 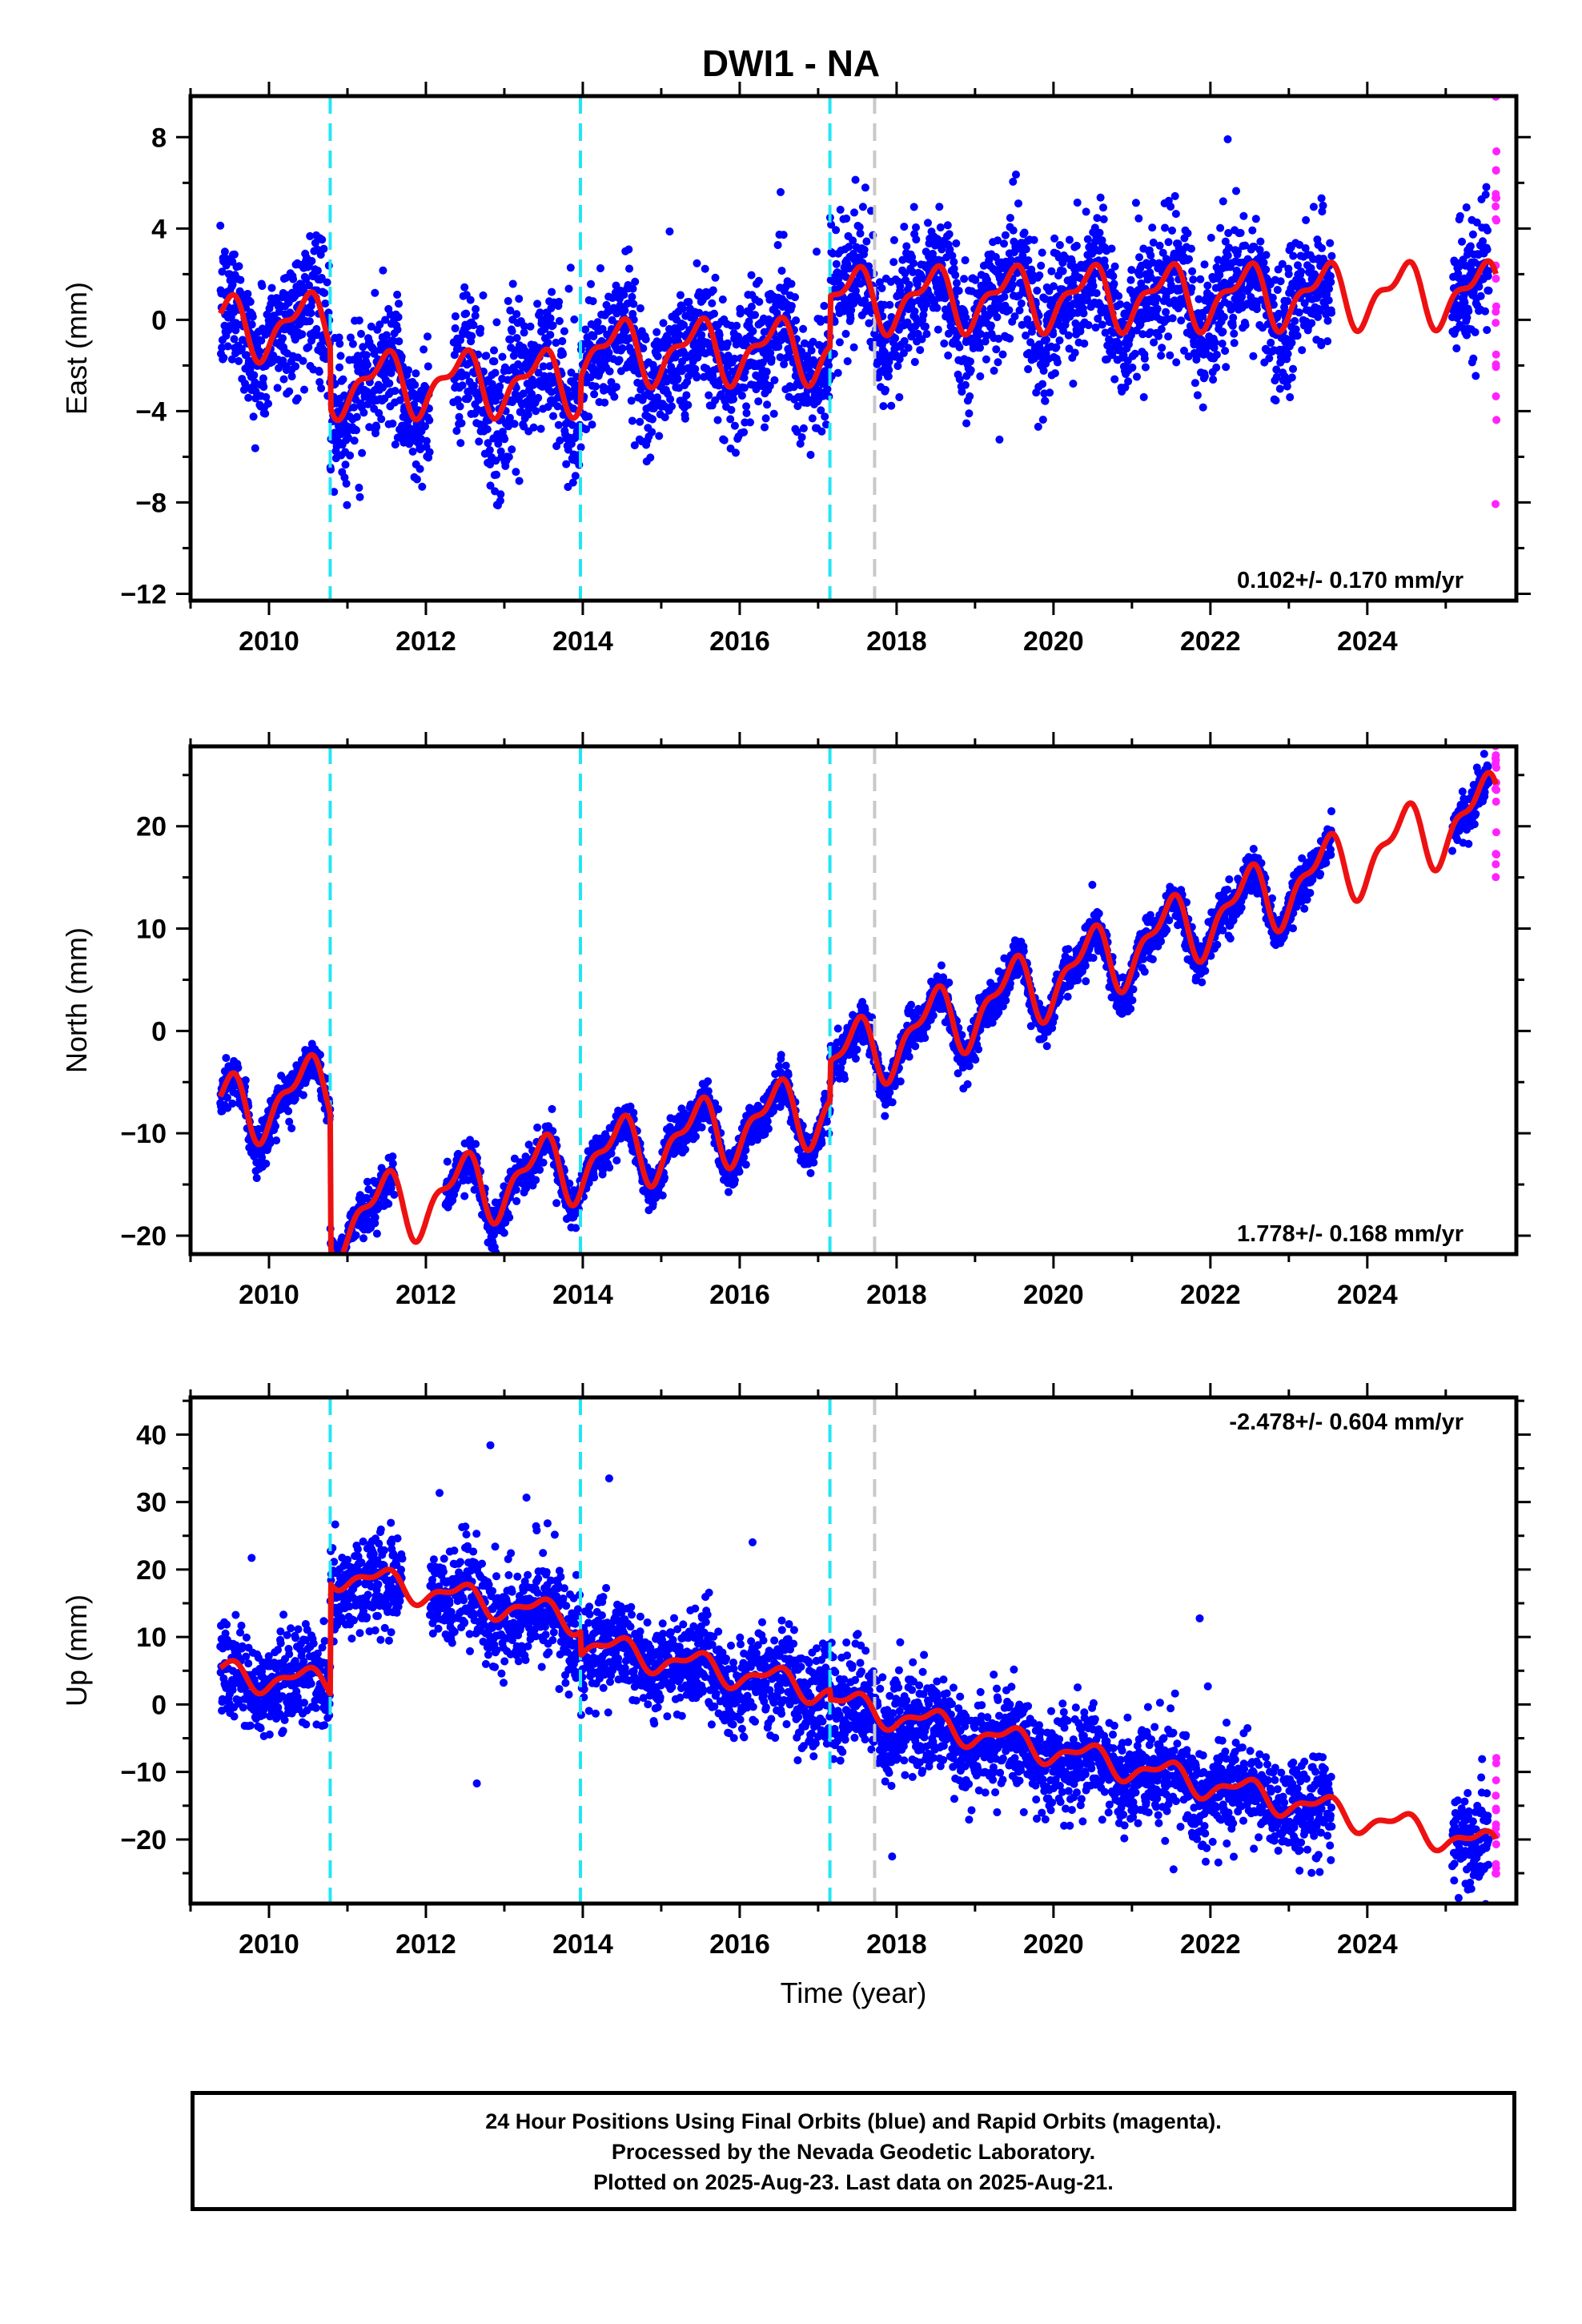 I want to click on y-tick-label: 4, so click(x=159, y=229).